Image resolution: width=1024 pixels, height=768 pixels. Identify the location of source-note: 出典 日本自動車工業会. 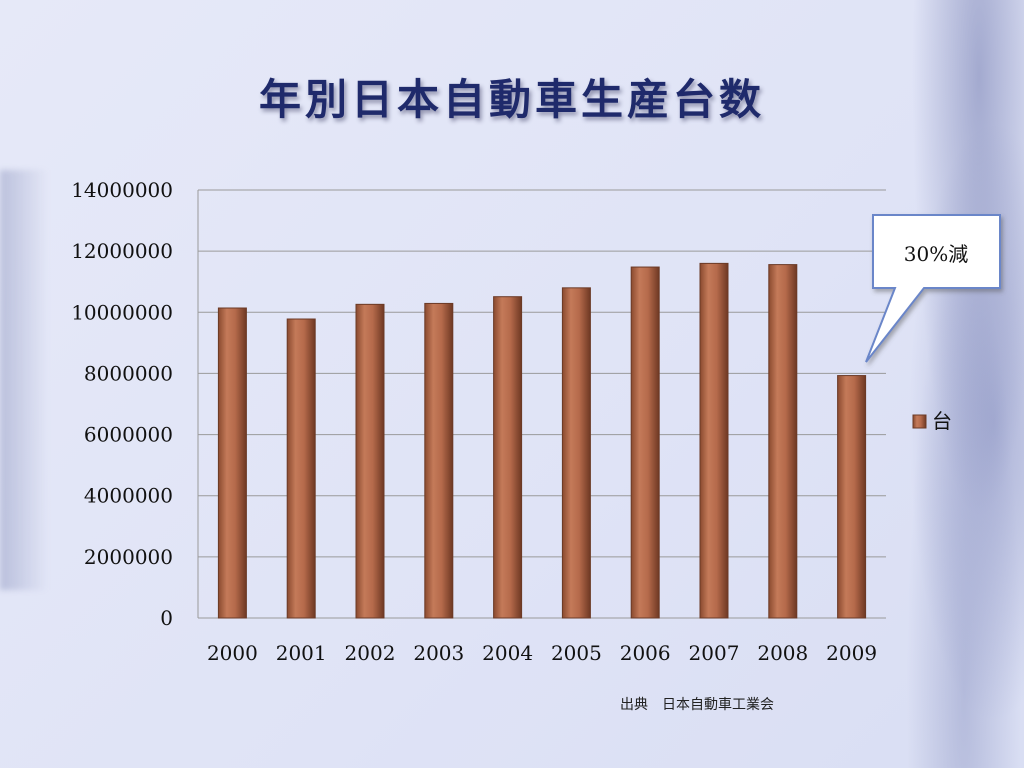
(697, 705).